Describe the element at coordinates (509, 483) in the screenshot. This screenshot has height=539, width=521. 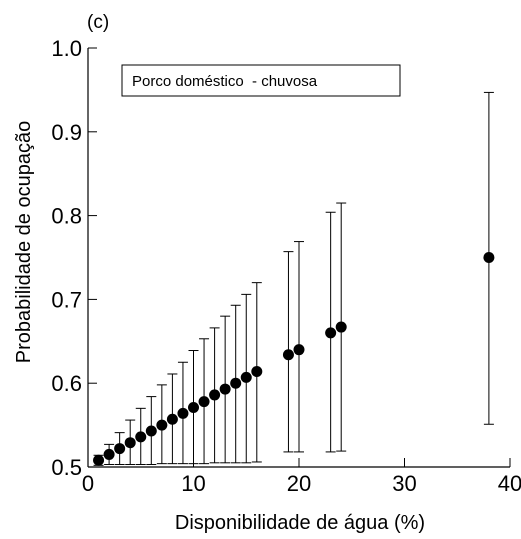
I see `x-tick-label: 40` at that location.